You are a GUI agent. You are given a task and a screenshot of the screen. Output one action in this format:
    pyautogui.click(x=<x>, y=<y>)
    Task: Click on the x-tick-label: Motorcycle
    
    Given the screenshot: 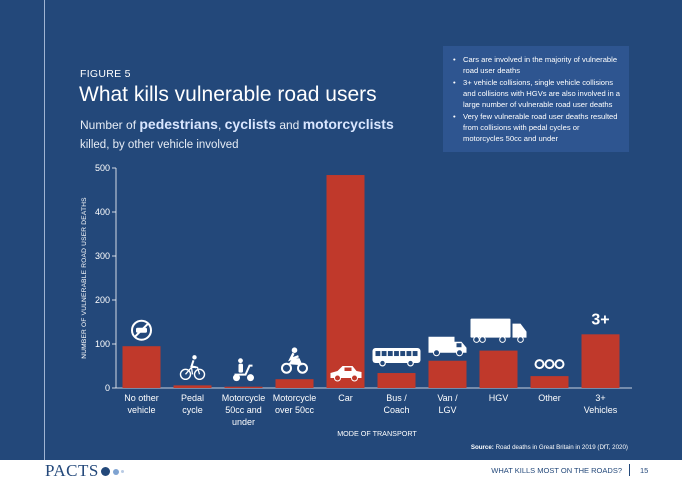 What is the action you would take?
    pyautogui.click(x=295, y=398)
    